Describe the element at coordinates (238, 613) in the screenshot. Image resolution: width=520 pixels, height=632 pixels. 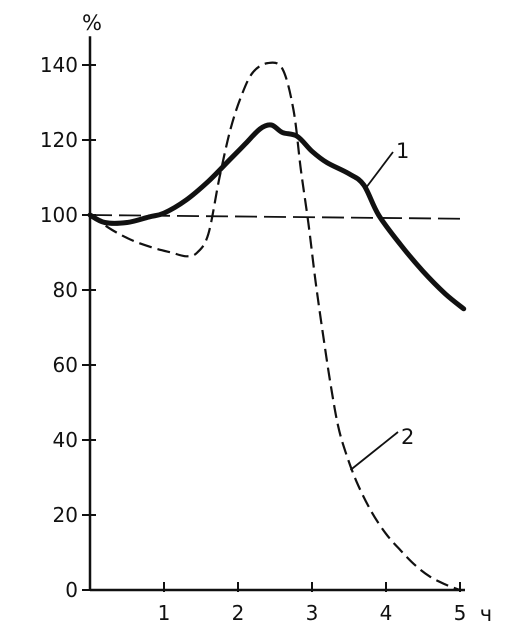
I see `x-tick-label: 2` at that location.